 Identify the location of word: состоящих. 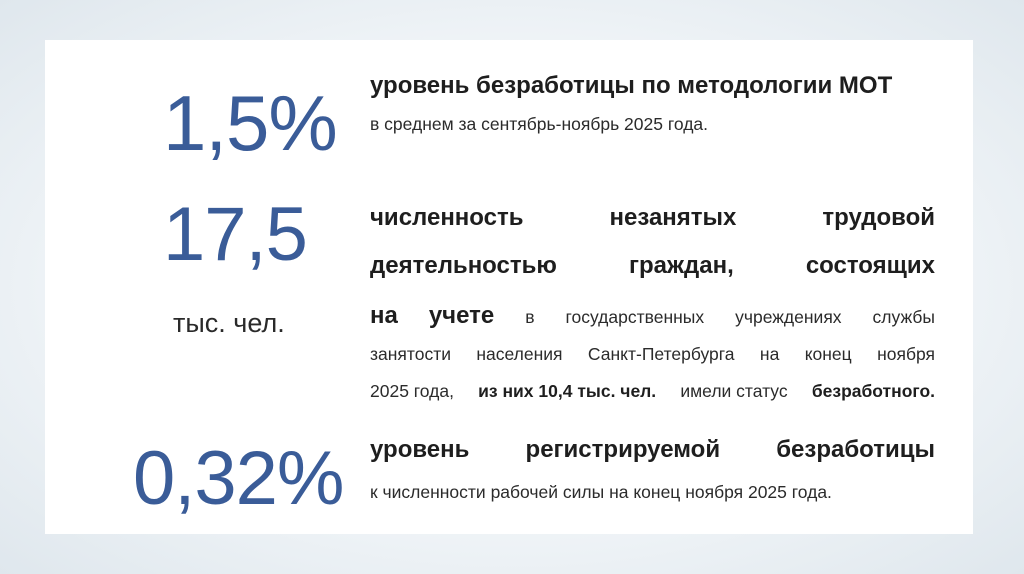
(870, 265).